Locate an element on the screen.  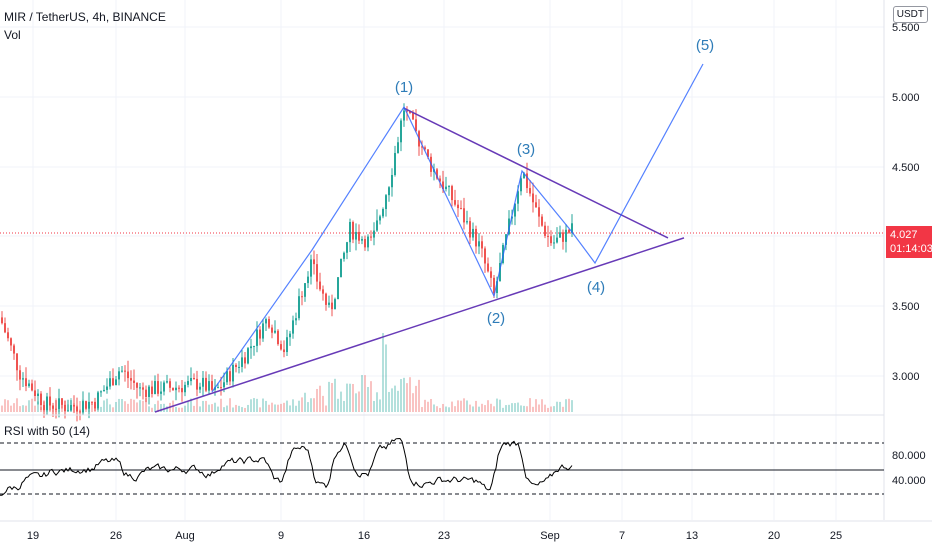
currency-badge: USDT is located at coordinates (910, 14).